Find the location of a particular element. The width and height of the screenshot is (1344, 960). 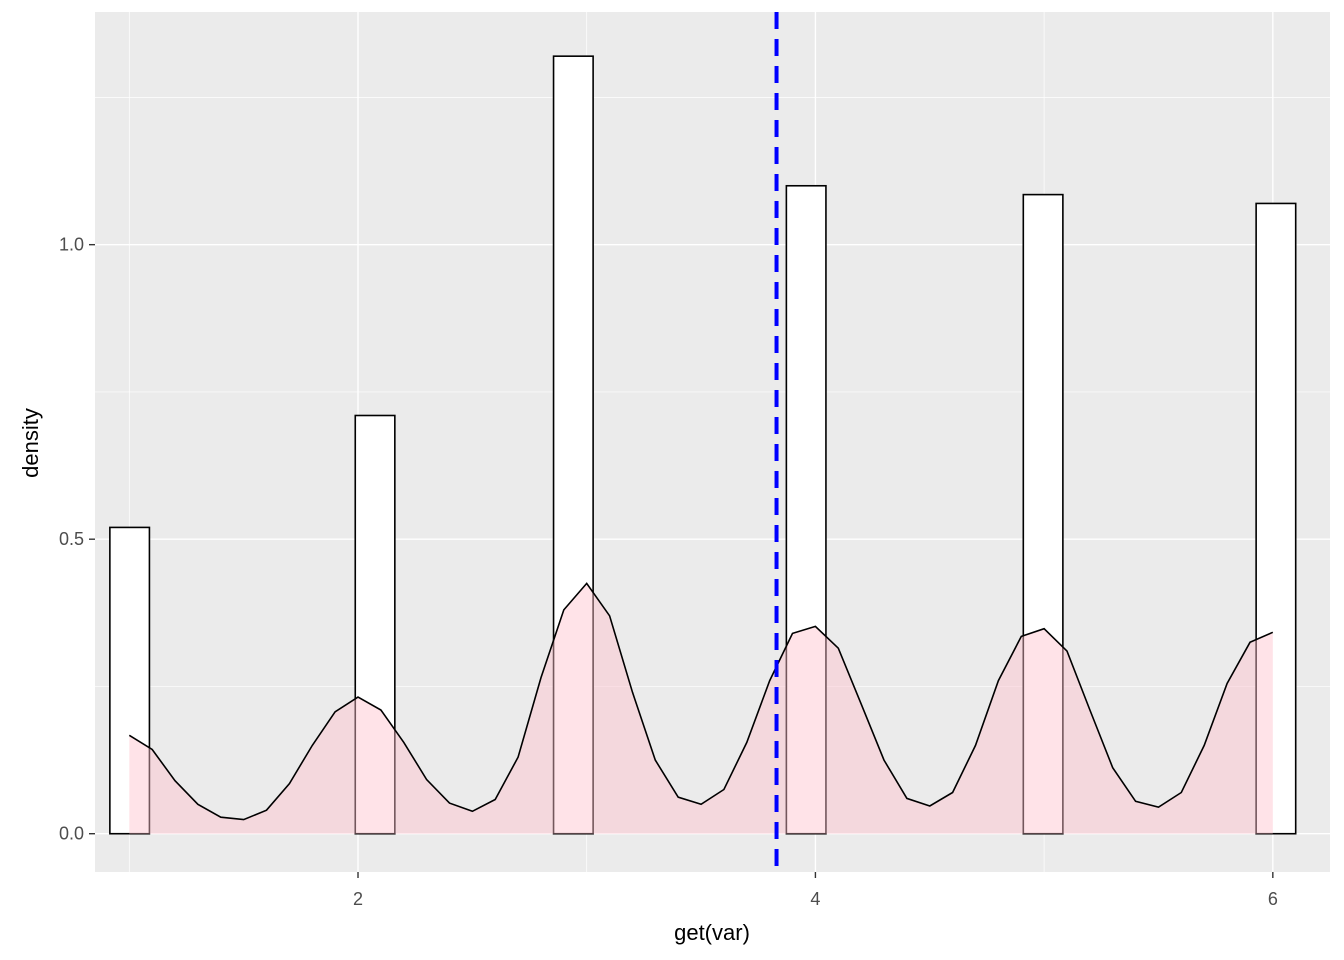

x-axis: 2 4 6 is located at coordinates (815, 890).